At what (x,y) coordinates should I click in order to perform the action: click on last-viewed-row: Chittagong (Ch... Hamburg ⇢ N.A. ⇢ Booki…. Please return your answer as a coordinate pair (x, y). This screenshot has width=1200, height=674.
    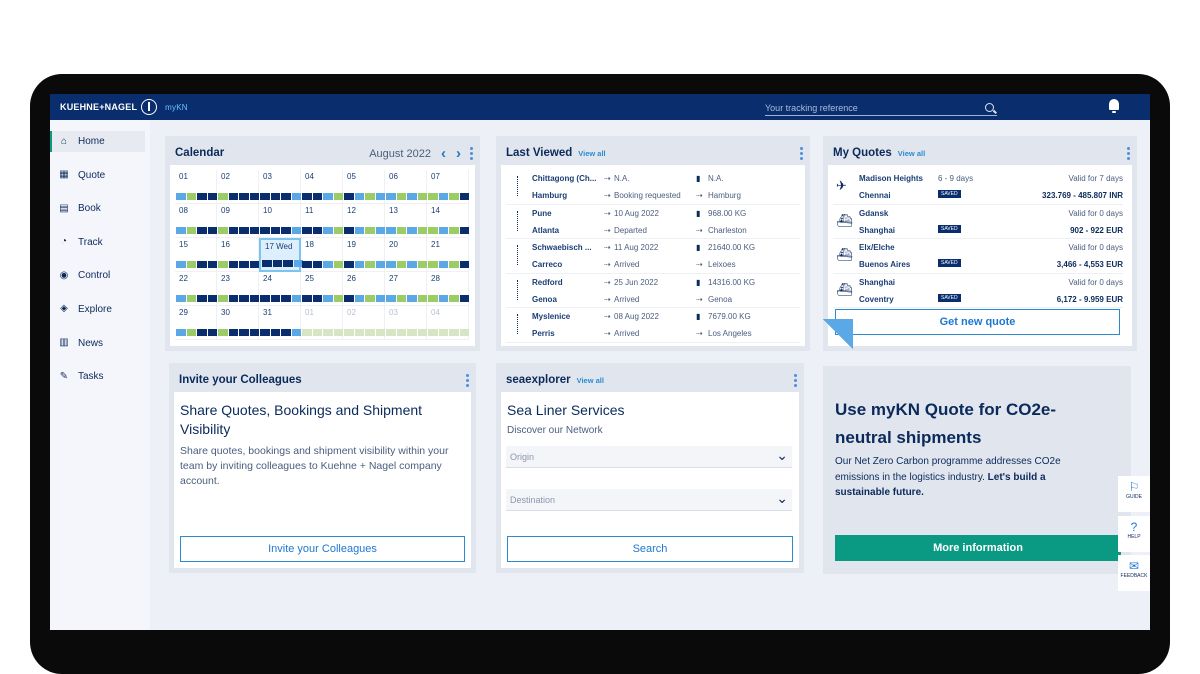
    Looking at the image, I should click on (653, 187).